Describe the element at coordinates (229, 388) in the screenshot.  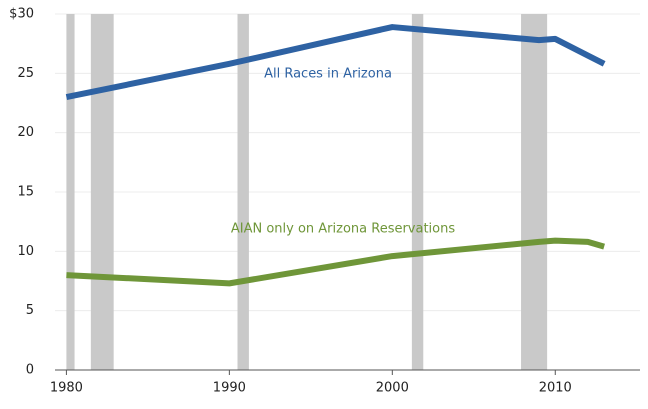
I see `x-tick-label: 1990` at that location.